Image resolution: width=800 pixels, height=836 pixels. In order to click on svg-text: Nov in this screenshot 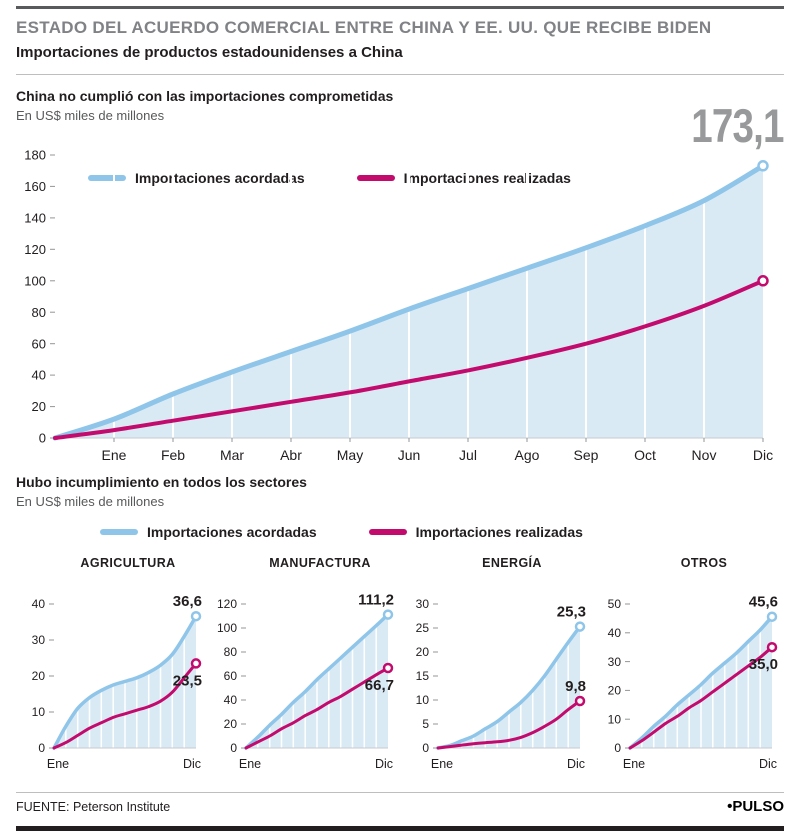, I will do `click(704, 455)`.